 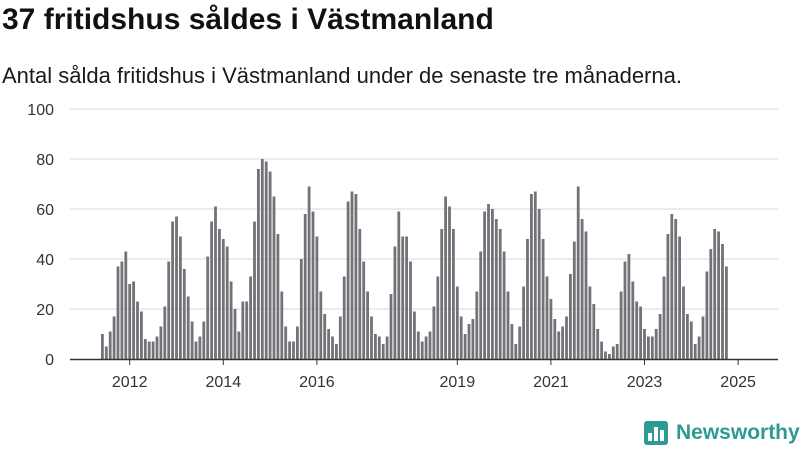 I want to click on y-tick-label: 80, so click(x=45, y=160).